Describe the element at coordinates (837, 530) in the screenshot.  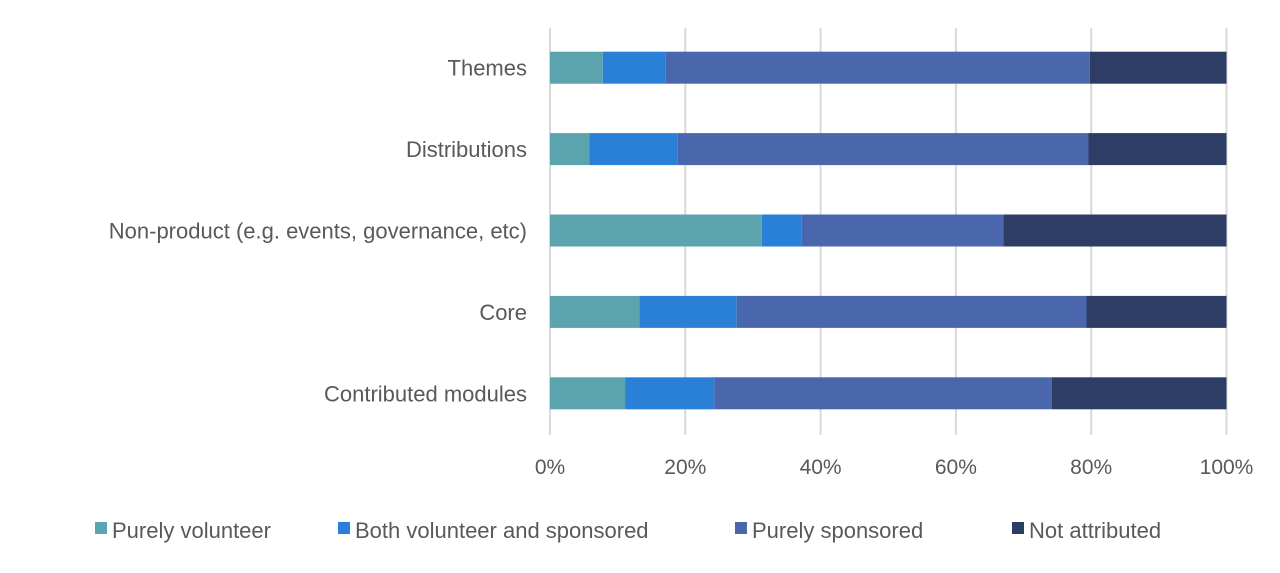
I see `legend-label: Purely sponsored` at that location.